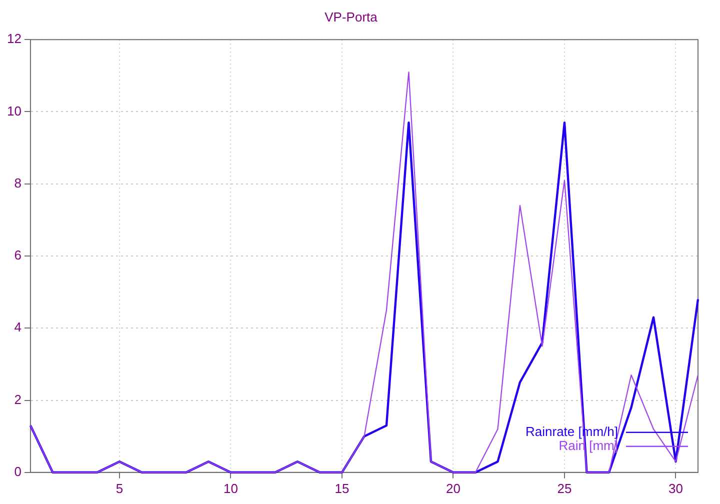  What do you see at coordinates (453, 488) in the screenshot?
I see `x-tick-label: 20` at bounding box center [453, 488].